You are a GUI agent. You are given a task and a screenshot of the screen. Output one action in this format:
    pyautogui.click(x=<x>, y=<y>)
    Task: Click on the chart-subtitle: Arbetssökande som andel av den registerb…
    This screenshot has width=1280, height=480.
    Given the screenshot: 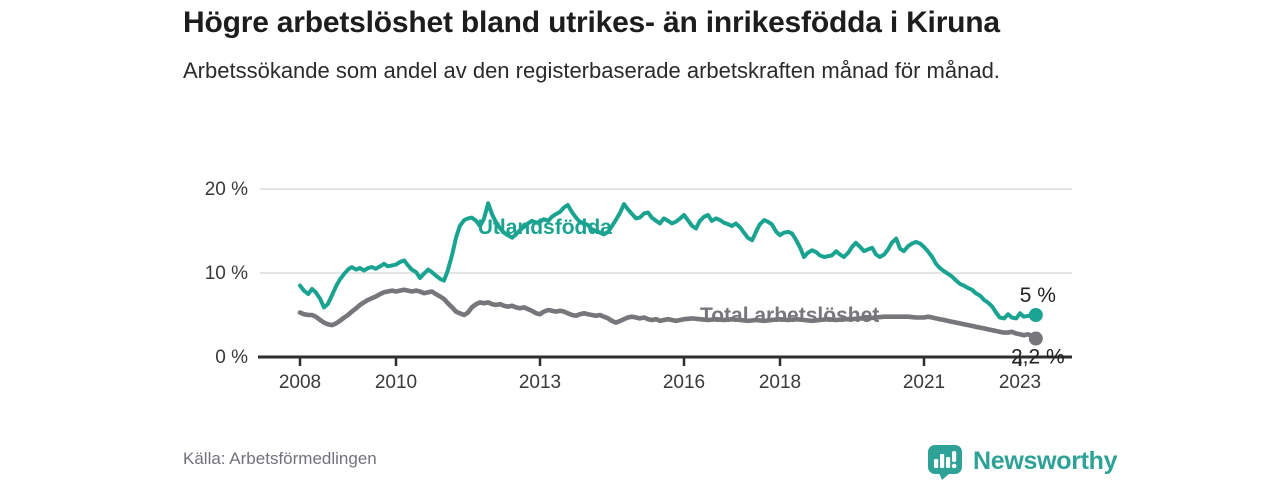 What is the action you would take?
    pyautogui.click(x=591, y=70)
    